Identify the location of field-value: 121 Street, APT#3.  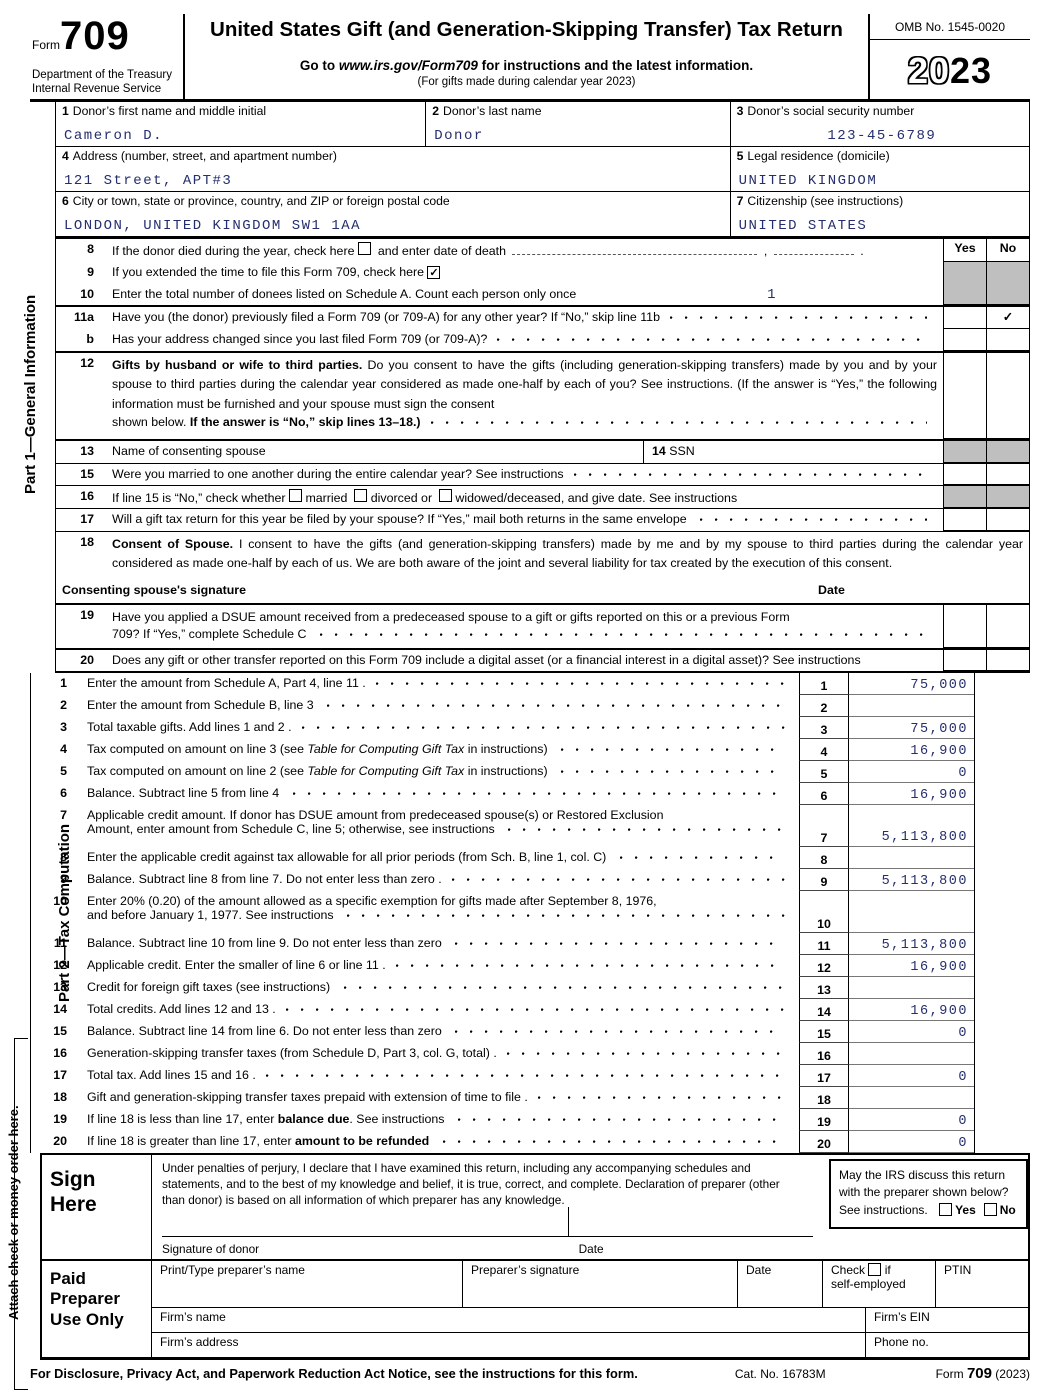
(148, 180).